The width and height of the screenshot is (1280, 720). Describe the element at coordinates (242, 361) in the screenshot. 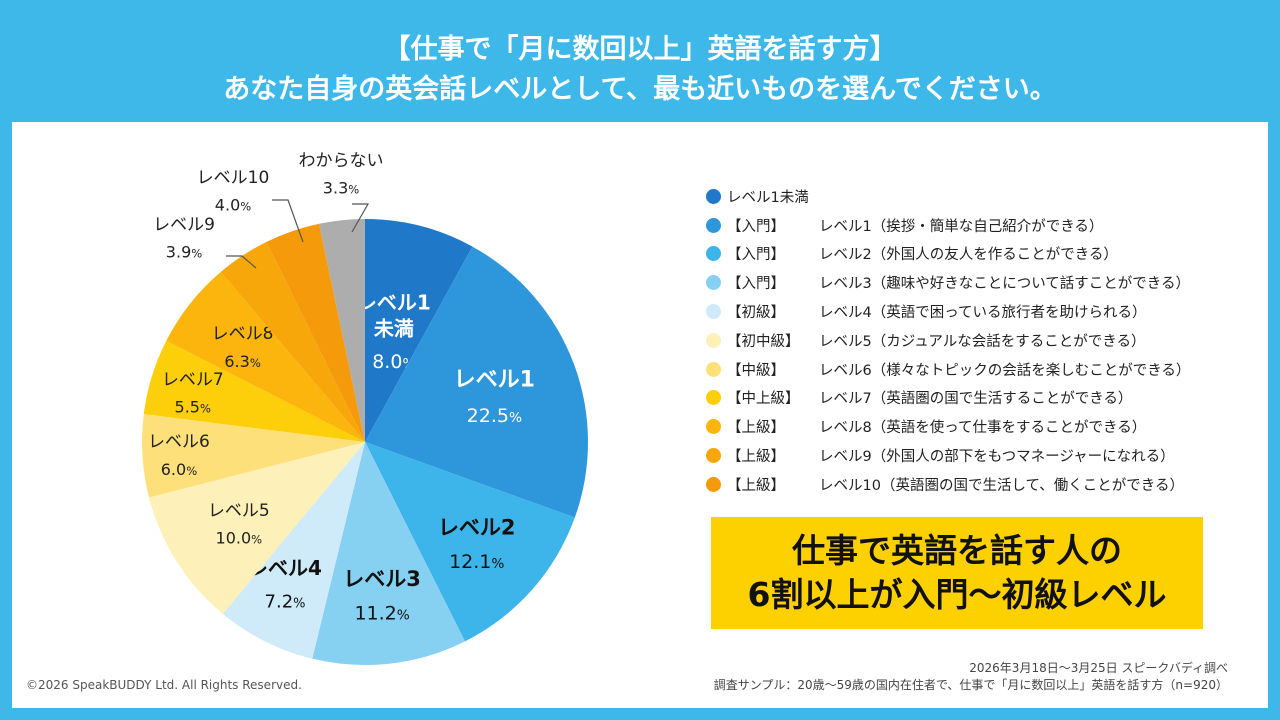

I see `slice-value-label: 6.3%` at that location.